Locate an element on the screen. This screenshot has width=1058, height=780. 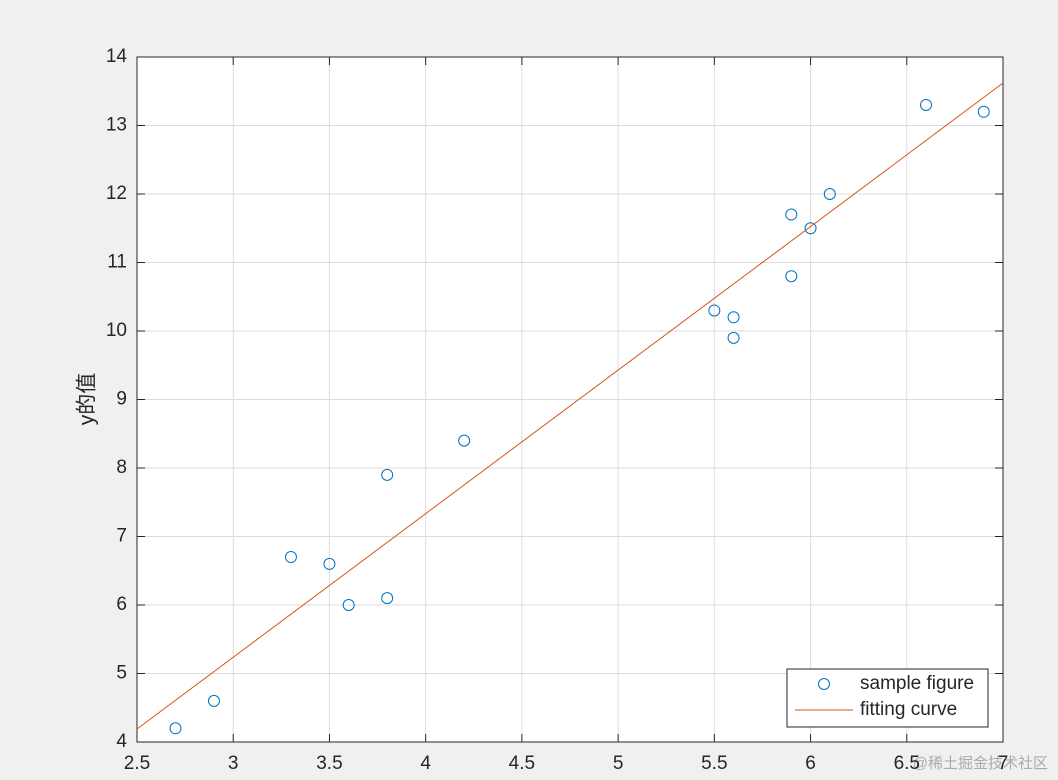
x-tick-label: 4 is located at coordinates (425, 763).